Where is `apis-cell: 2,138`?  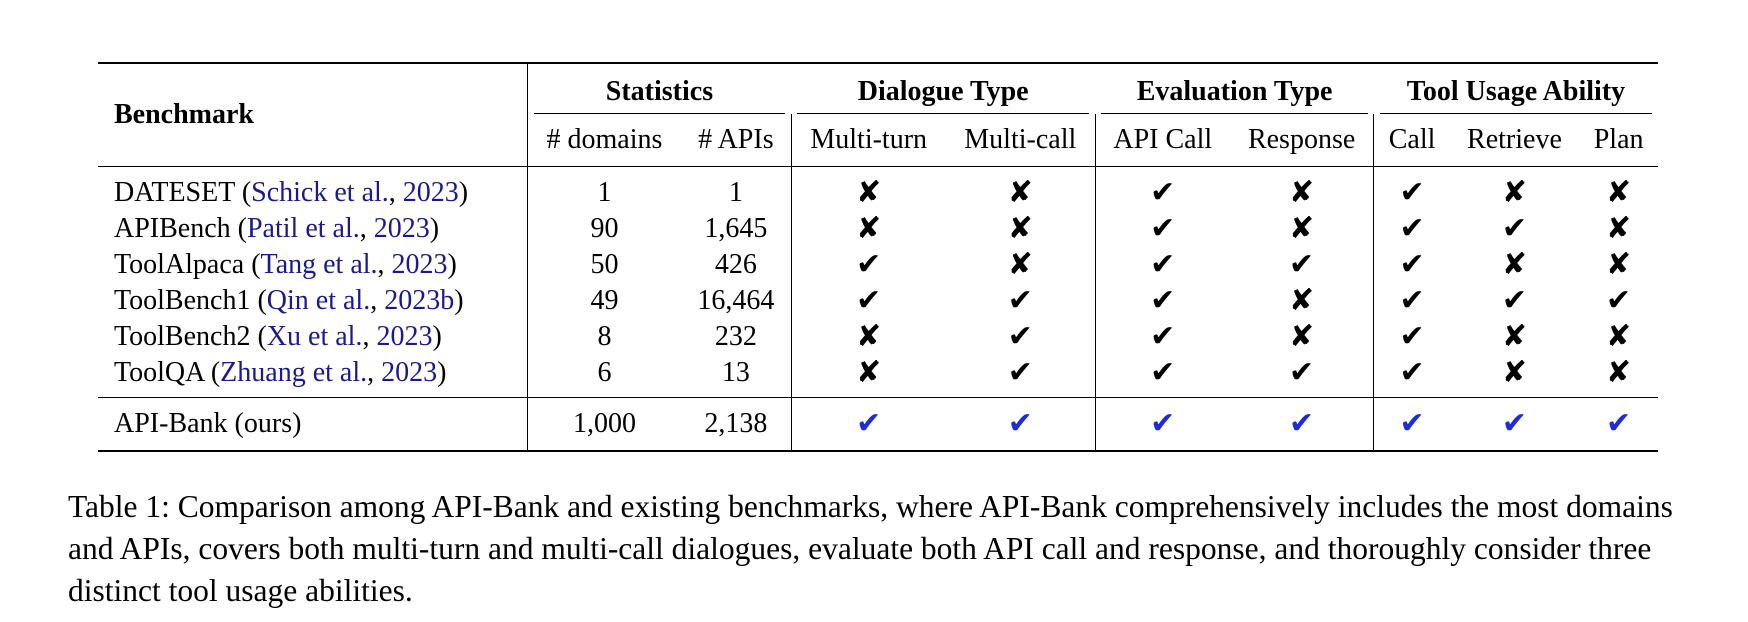
apis-cell: 2,138 is located at coordinates (736, 423).